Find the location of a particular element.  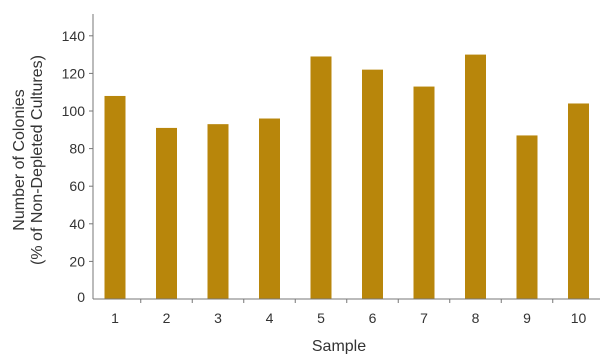

x-tick-label: 1 is located at coordinates (115, 318).